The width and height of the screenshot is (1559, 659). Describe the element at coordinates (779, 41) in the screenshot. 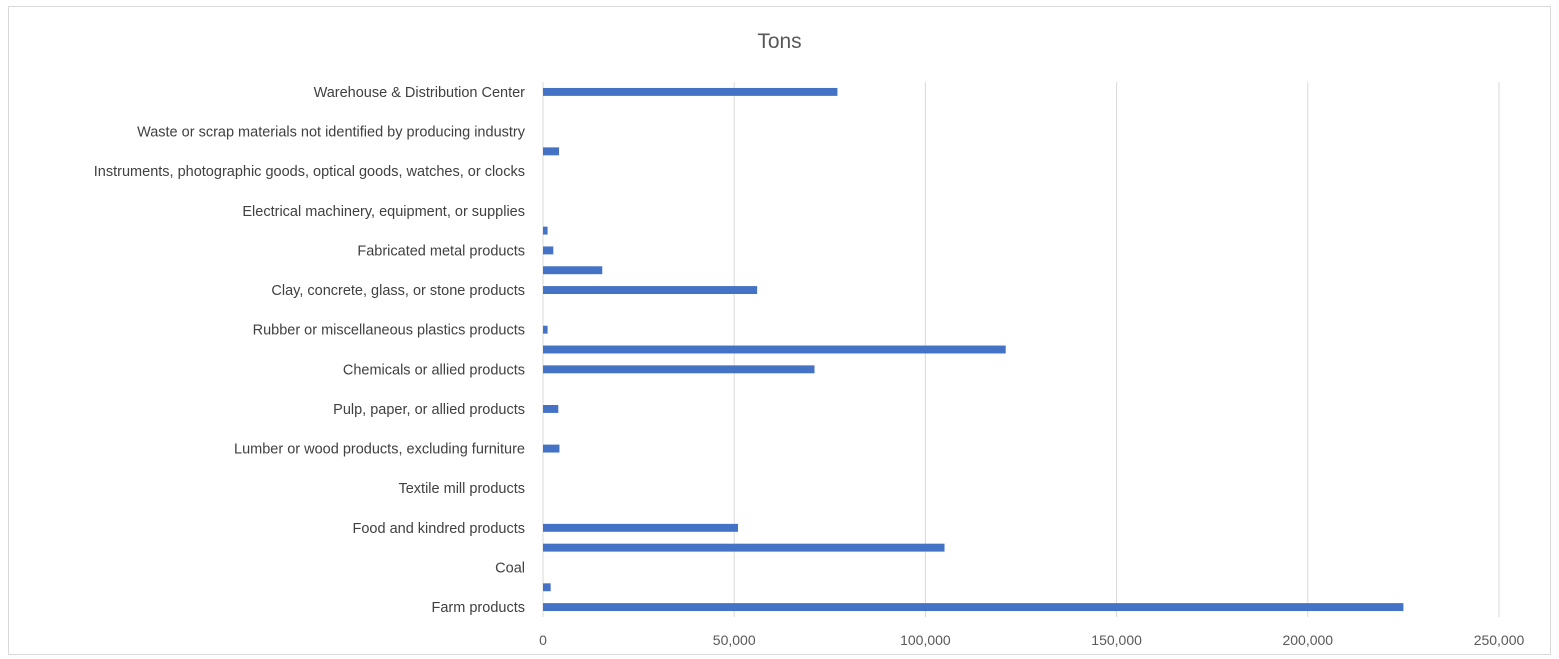

I see `chart-title: Tons` at that location.